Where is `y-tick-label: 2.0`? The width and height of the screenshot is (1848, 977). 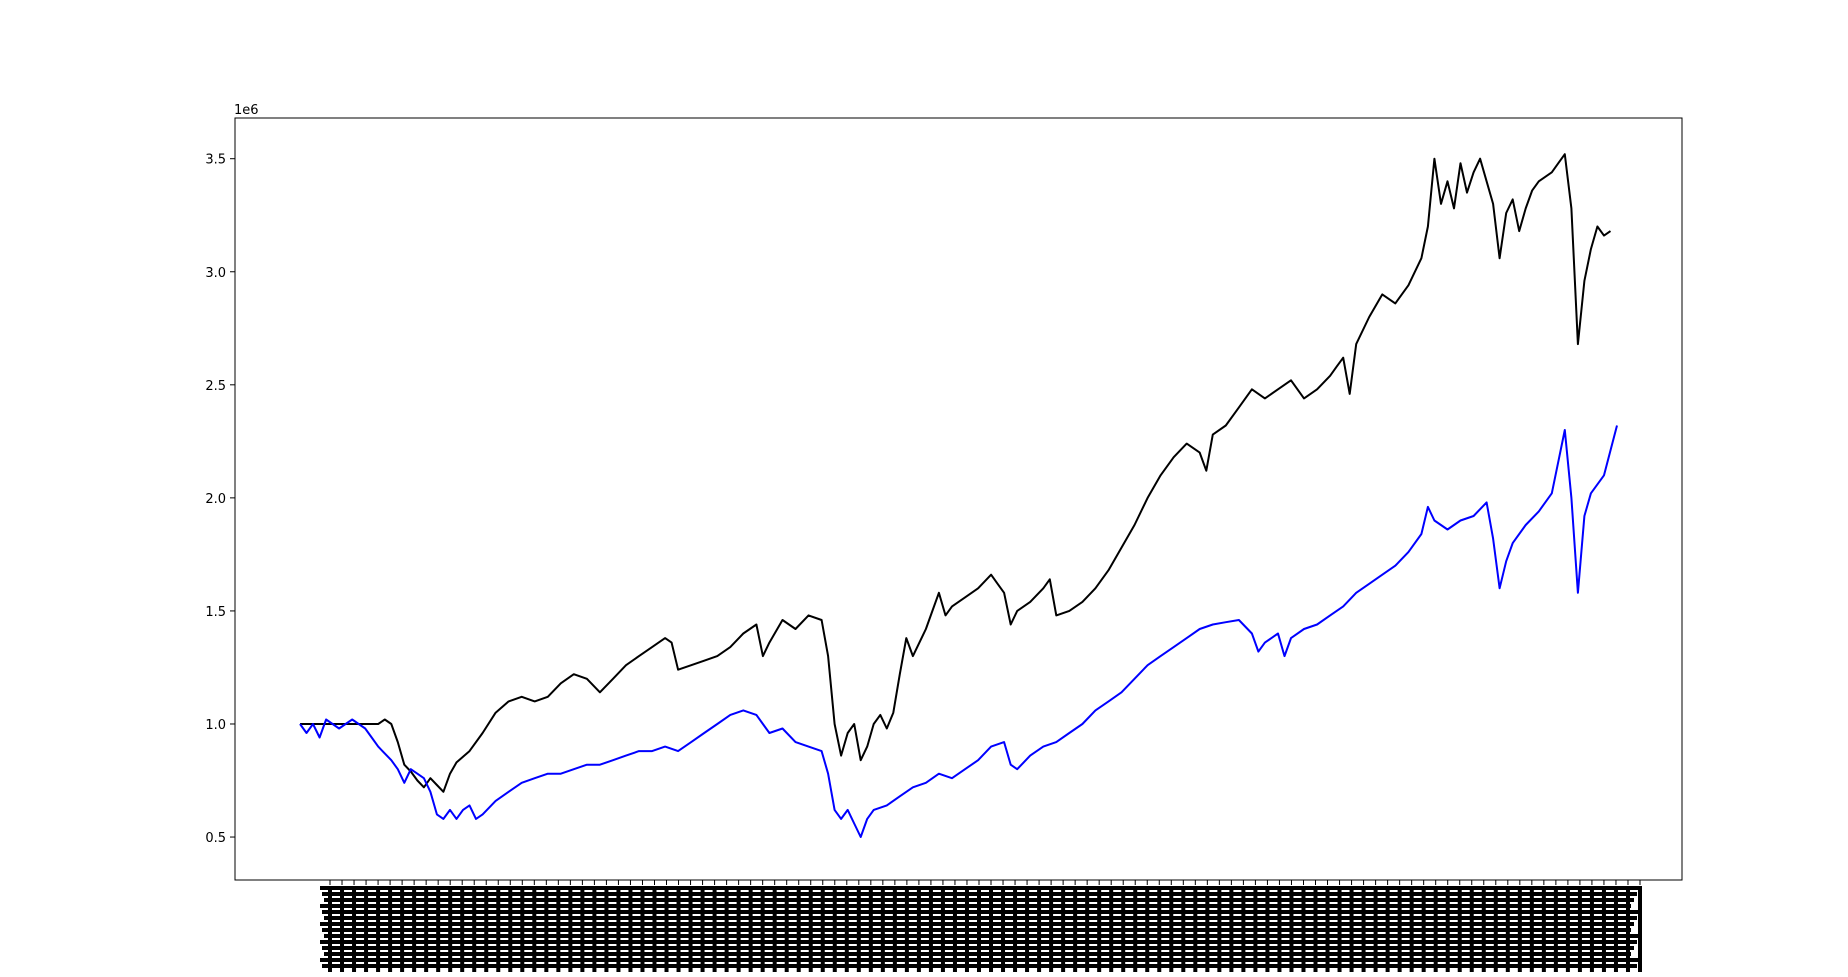
y-tick-label: 2.0 is located at coordinates (215, 499).